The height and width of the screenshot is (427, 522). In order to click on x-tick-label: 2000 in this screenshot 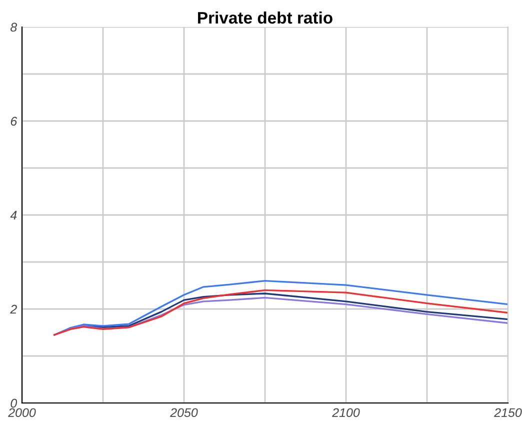, I will do `click(22, 413)`.